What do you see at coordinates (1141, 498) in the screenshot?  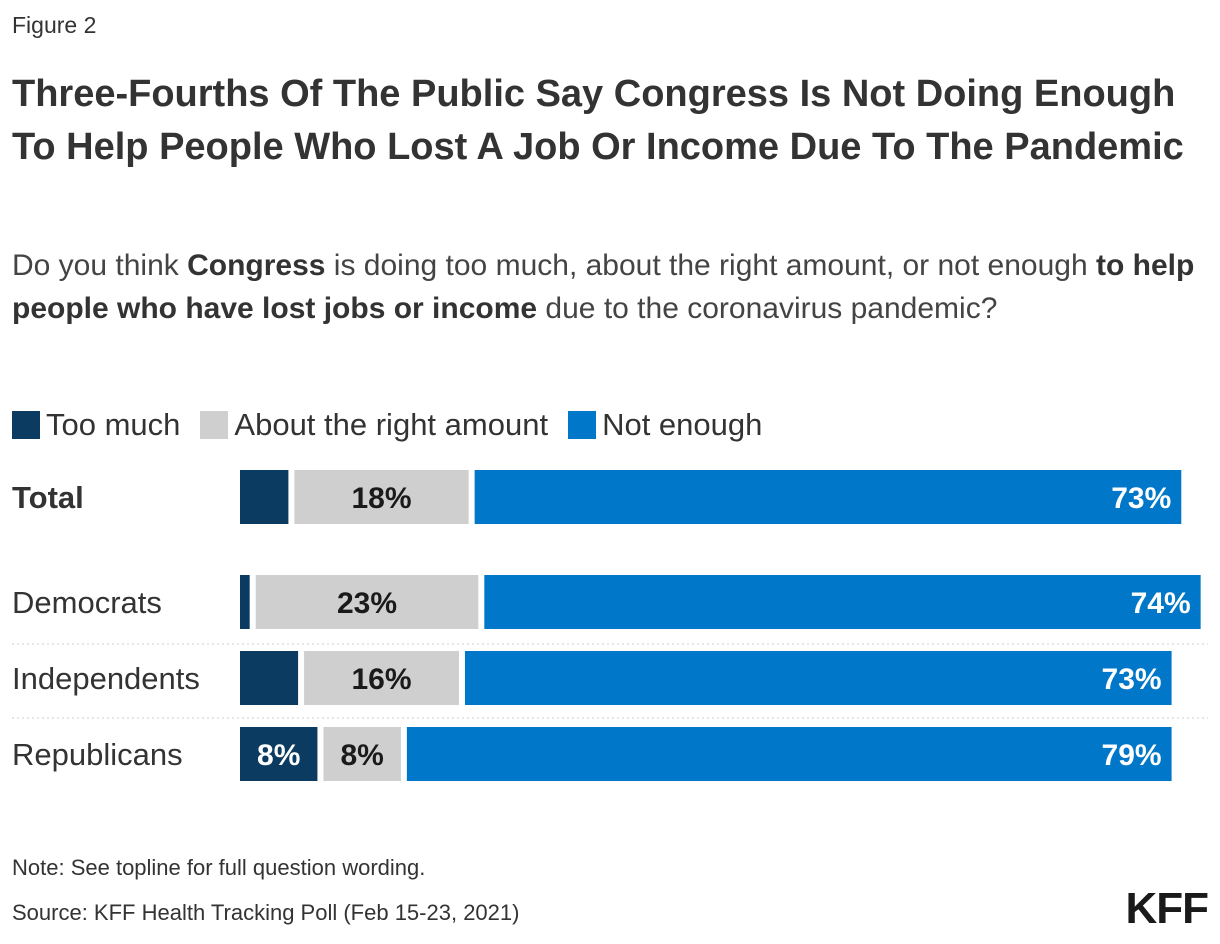 I see `data-label-total-not-enough: 73%` at bounding box center [1141, 498].